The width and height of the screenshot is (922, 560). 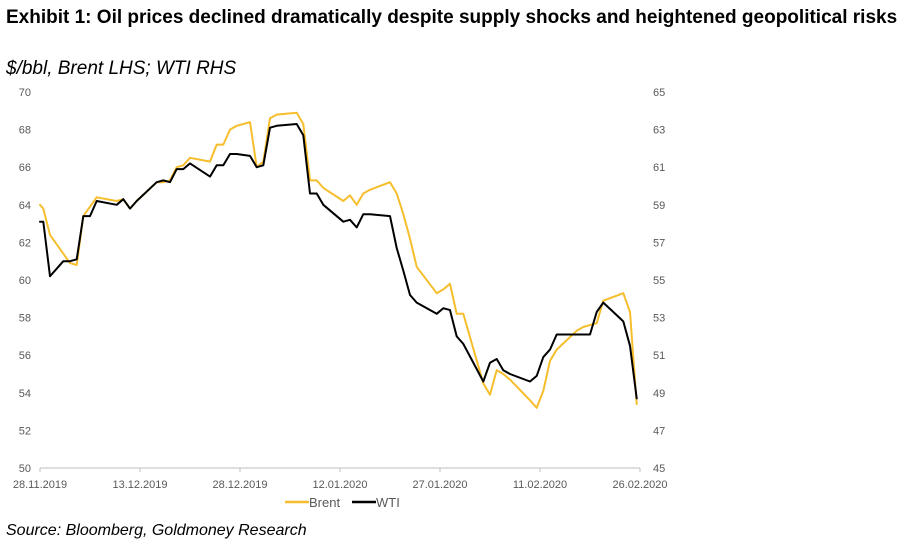 What do you see at coordinates (139, 485) in the screenshot?
I see `x-tick-label: 13.12.2019` at bounding box center [139, 485].